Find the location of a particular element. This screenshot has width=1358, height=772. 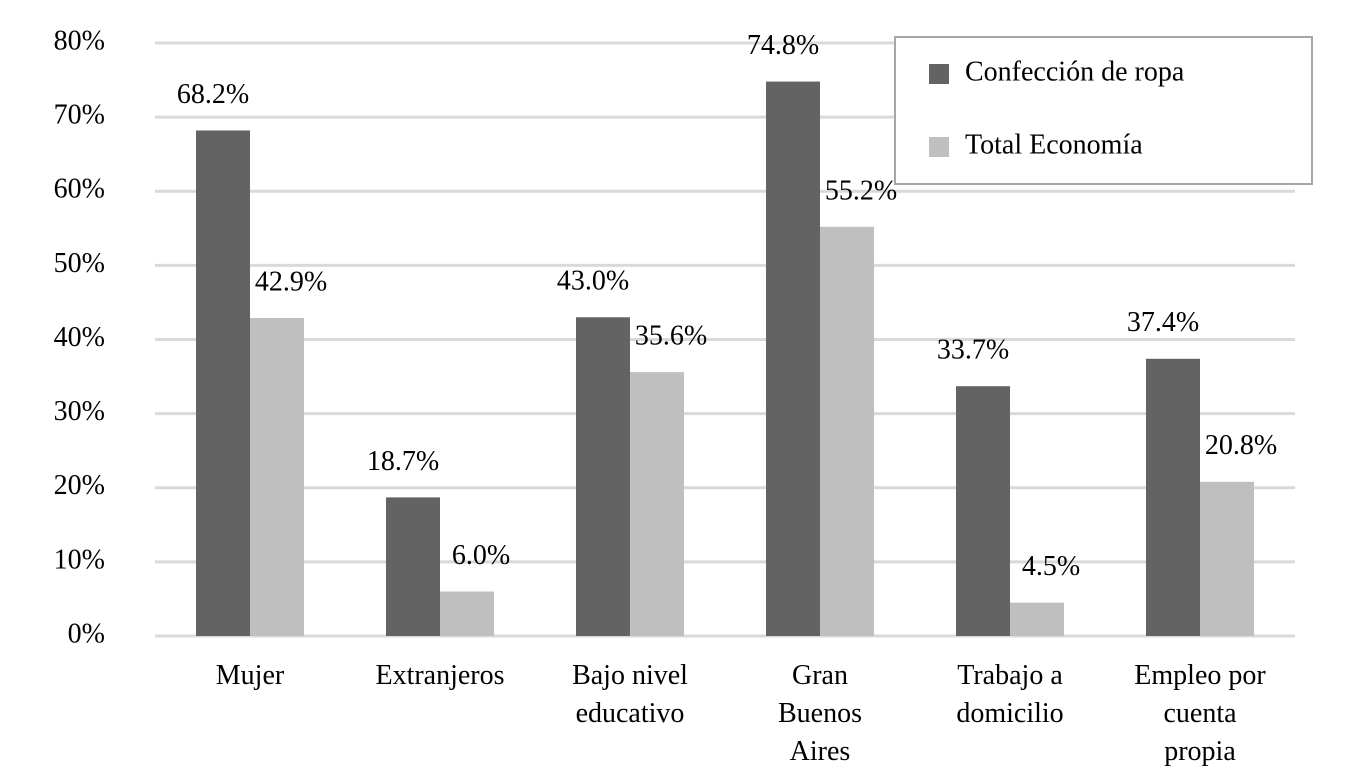

value-label: 20.8% is located at coordinates (1241, 445).